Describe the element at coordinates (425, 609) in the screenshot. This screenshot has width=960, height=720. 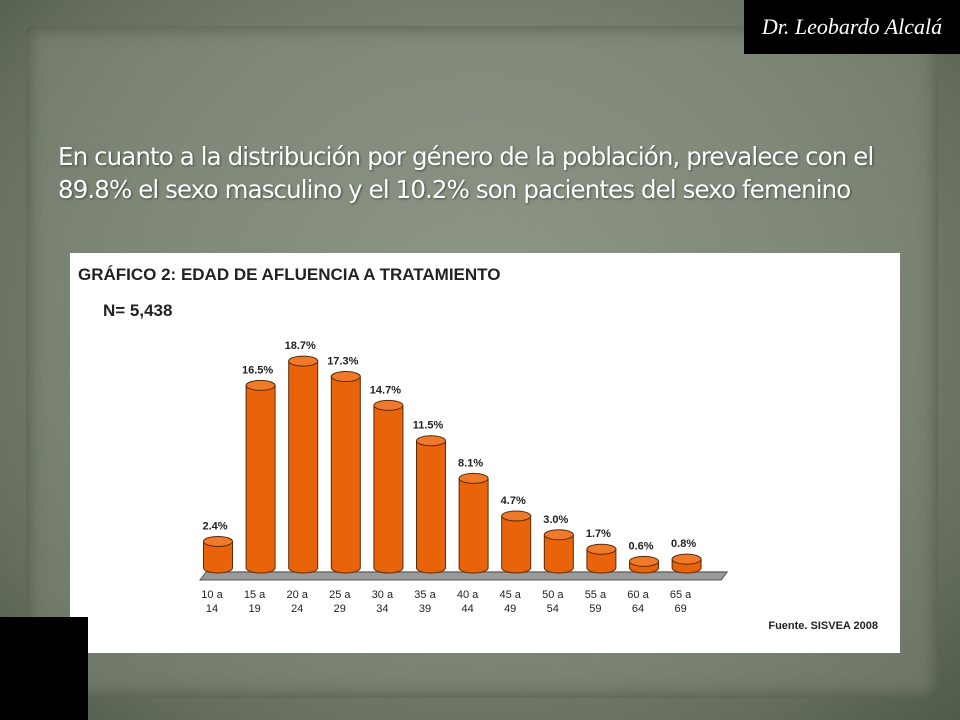
I see `x-tick-label-5-line2: 39` at that location.